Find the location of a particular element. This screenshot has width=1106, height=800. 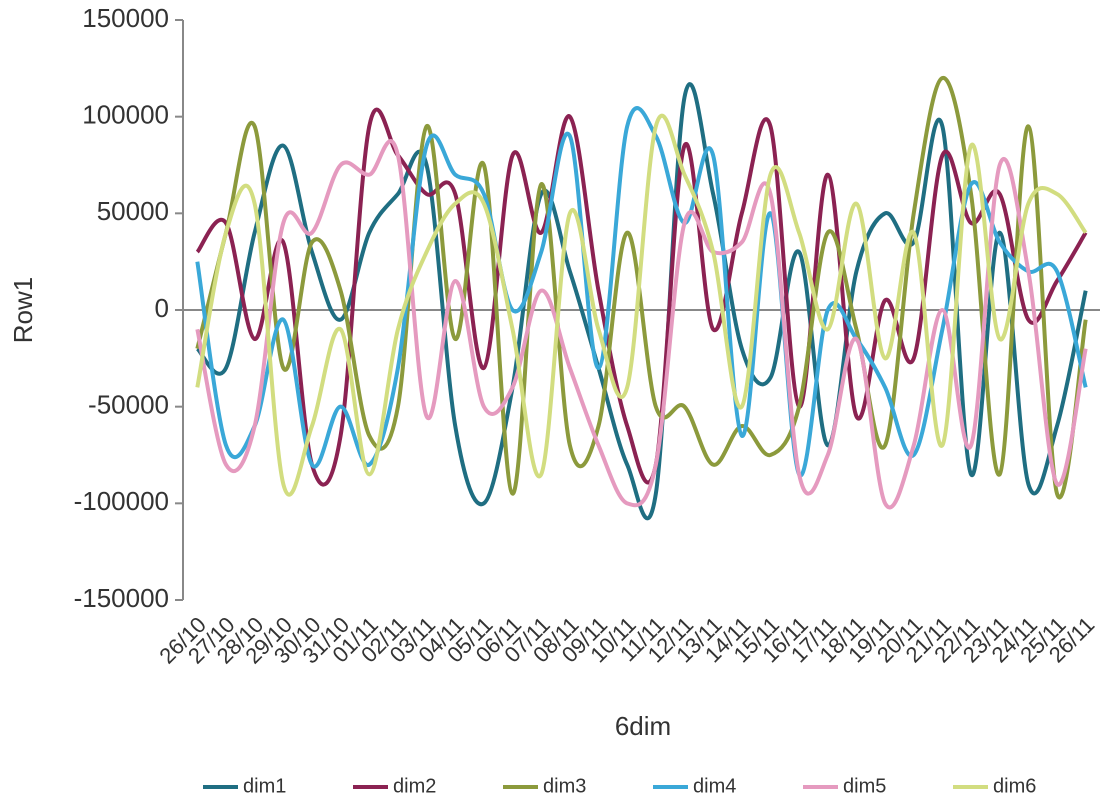

legend-label: dim2 is located at coordinates (414, 786).